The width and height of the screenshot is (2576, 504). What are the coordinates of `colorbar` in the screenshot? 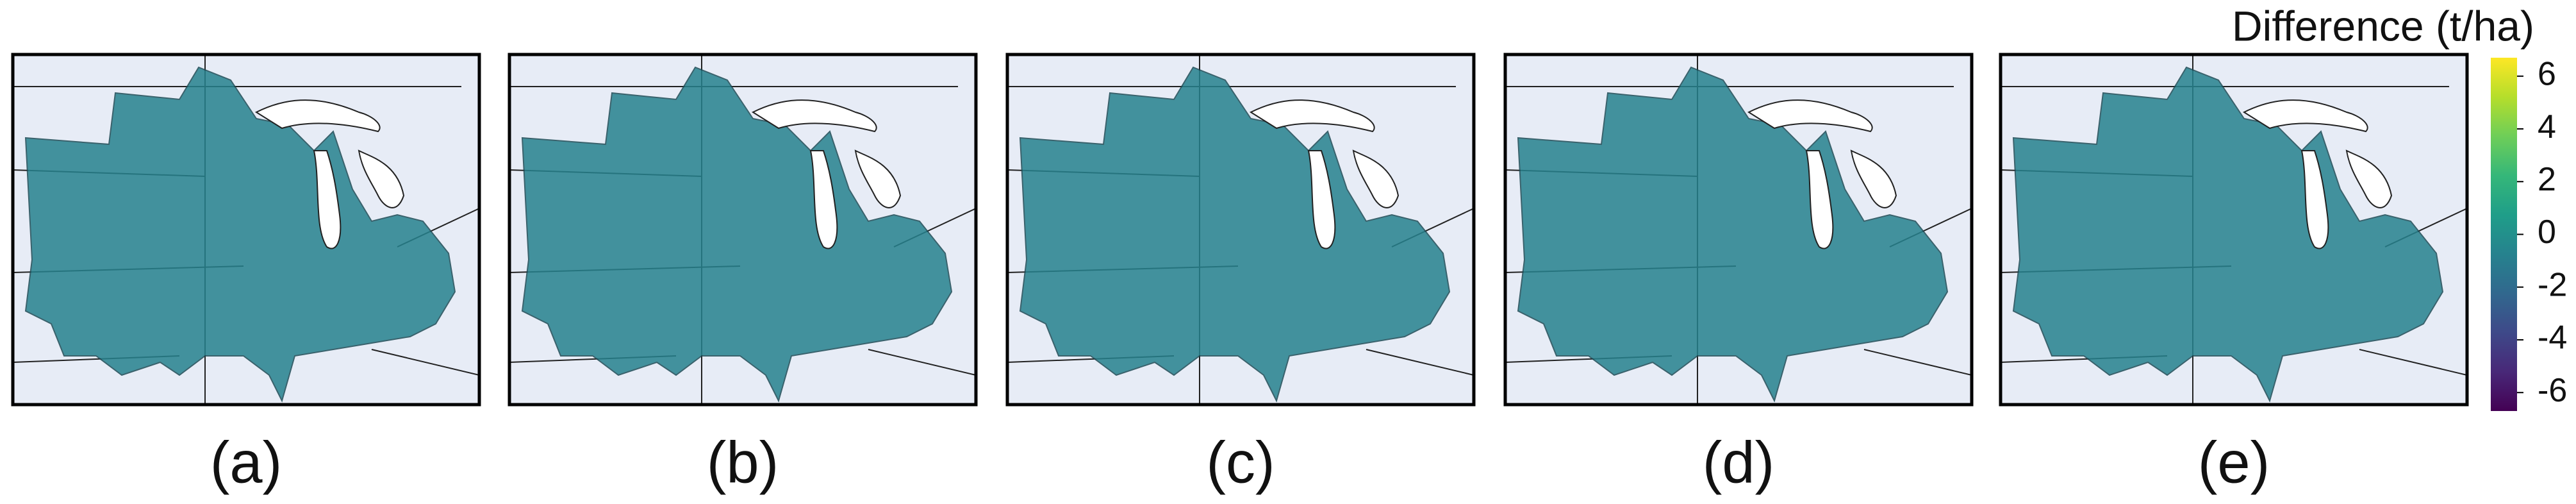 It's located at (2504, 234).